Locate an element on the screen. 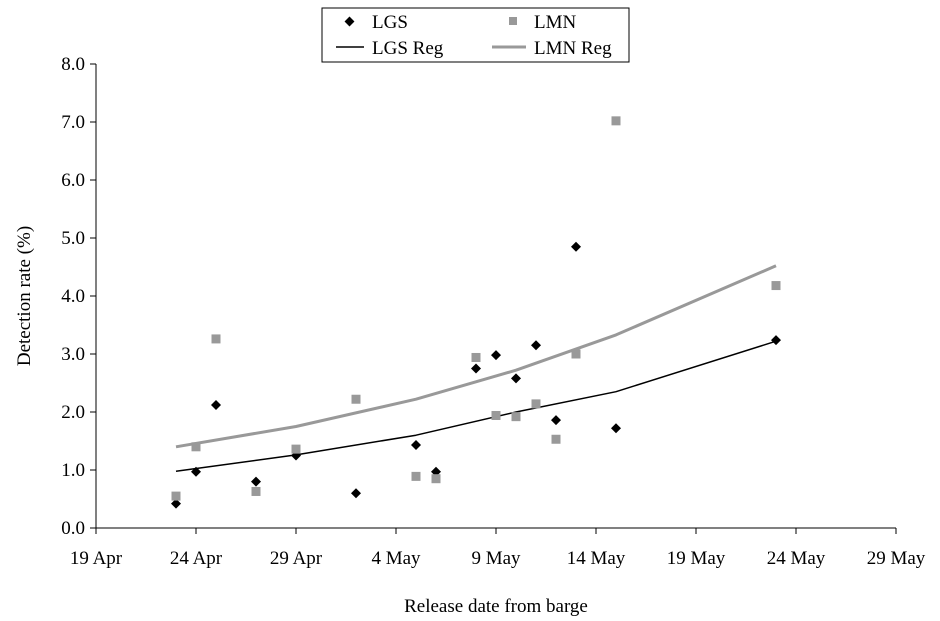 This screenshot has height=621, width=940. legend-square-marker is located at coordinates (513, 21).